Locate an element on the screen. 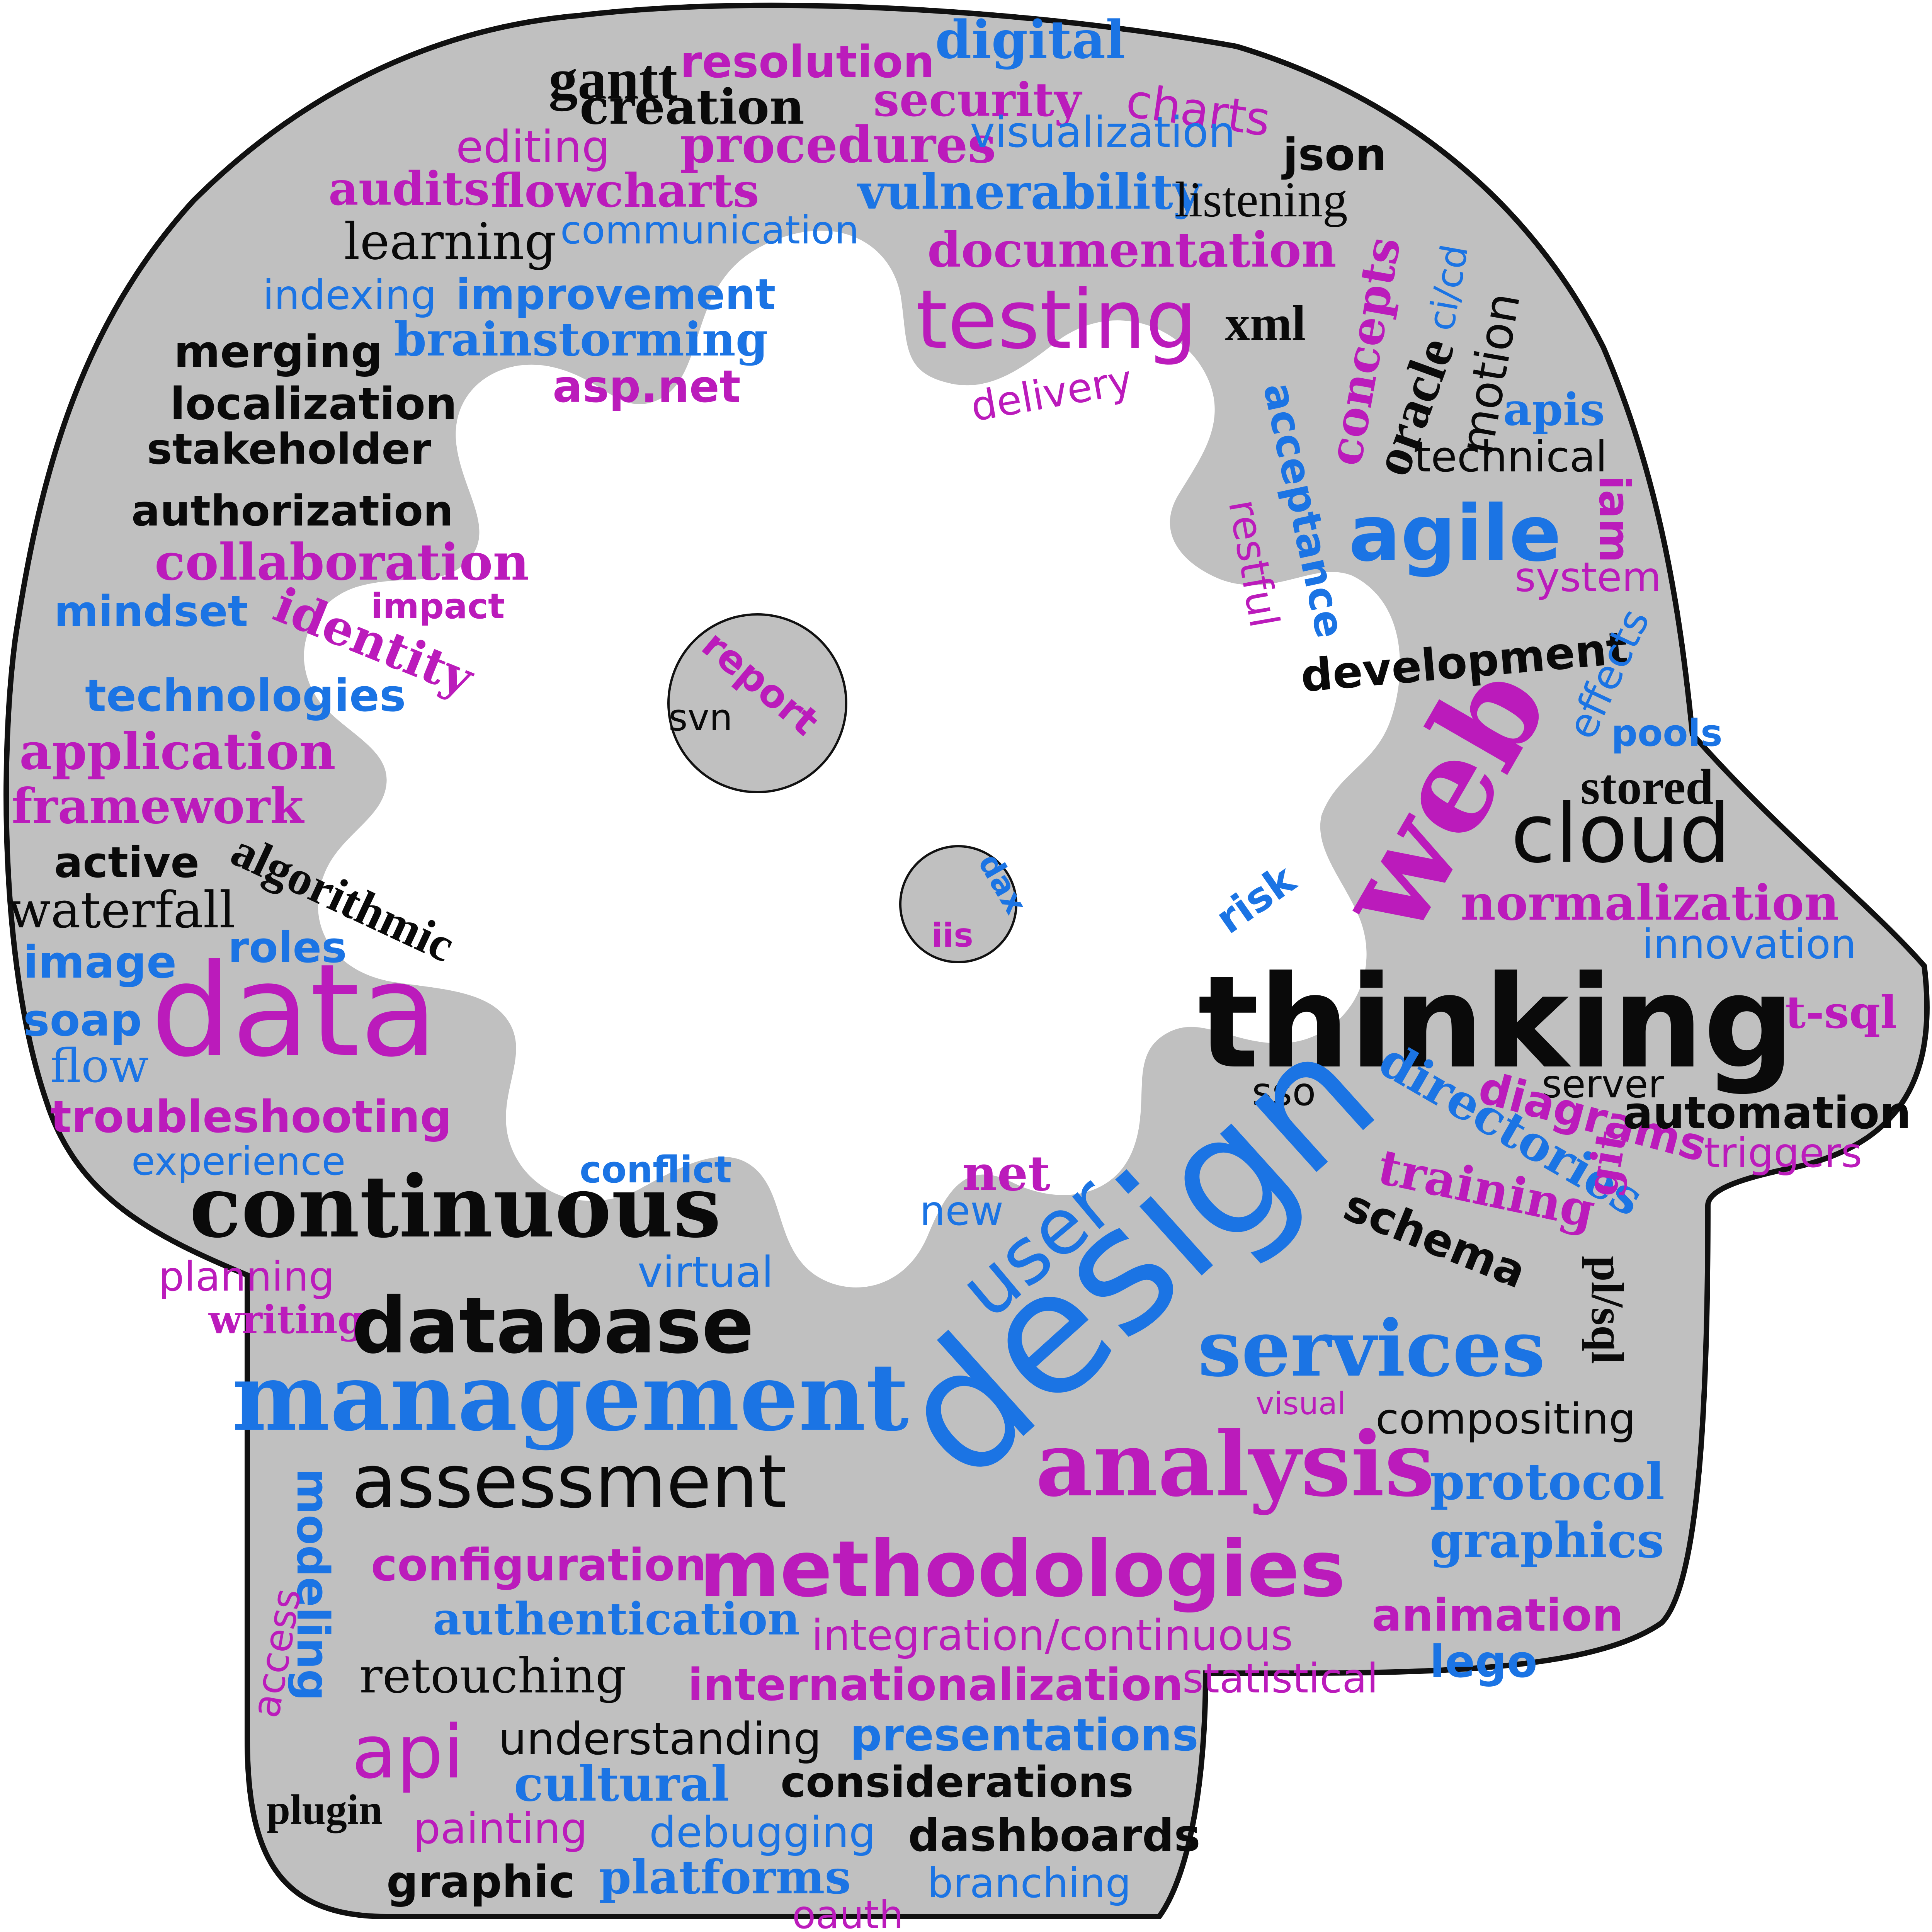 This screenshot has height=1932, width=1932. word: improvement is located at coordinates (616, 294).